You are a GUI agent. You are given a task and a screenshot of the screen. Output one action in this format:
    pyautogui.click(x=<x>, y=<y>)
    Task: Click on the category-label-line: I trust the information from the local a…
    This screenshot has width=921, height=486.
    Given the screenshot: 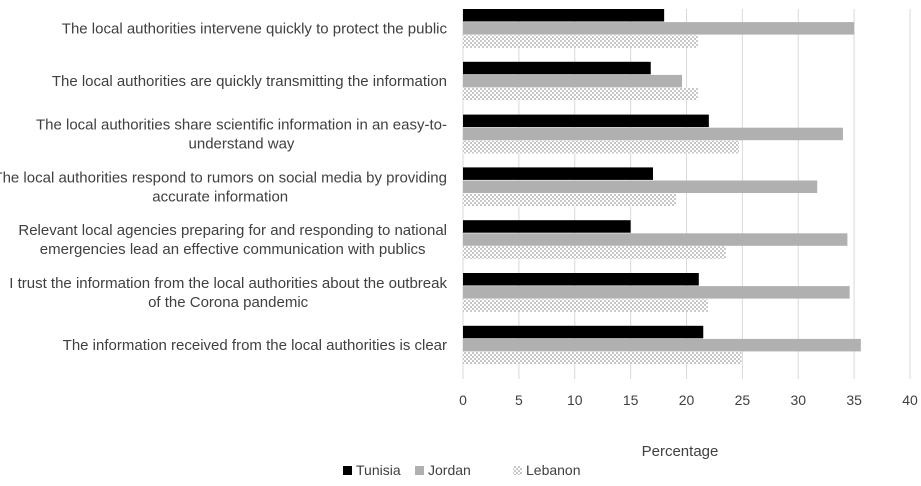 What is the action you would take?
    pyautogui.click(x=228, y=283)
    